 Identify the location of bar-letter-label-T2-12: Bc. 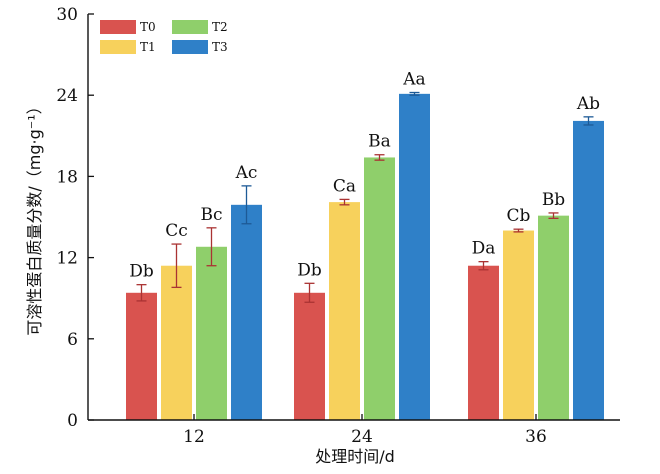
(211, 215).